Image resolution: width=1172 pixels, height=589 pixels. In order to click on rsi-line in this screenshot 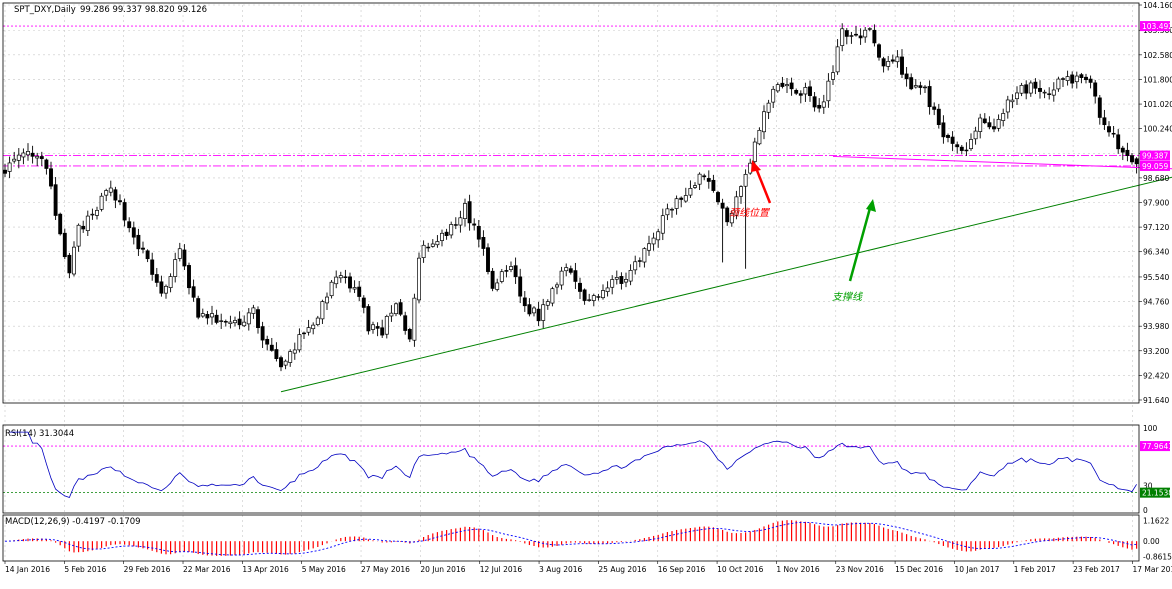, I will do `click(573, 465)`.